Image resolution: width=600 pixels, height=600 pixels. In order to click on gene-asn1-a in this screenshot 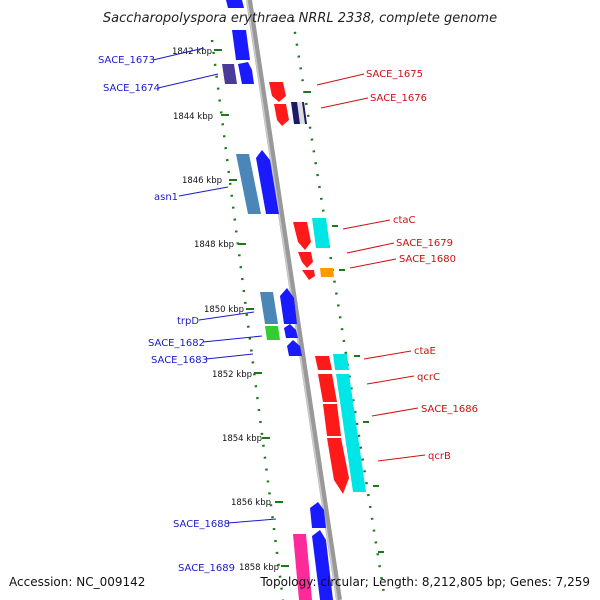, I will do `click(248, 184)`.